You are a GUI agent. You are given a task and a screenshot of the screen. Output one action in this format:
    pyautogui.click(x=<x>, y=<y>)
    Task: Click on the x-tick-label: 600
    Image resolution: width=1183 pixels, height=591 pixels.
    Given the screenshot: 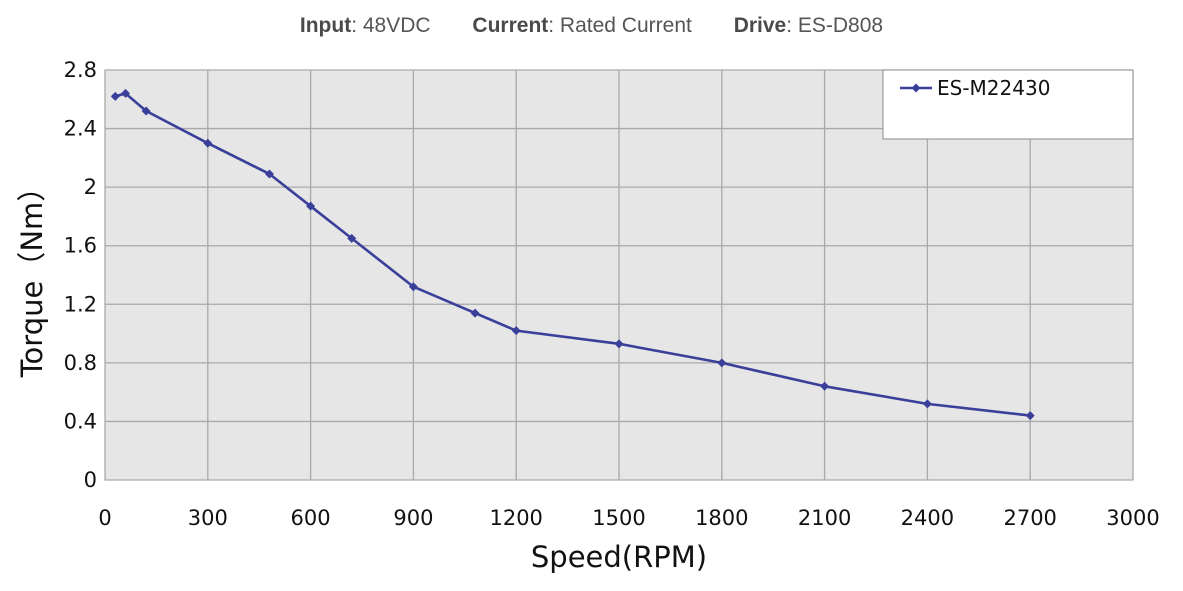 What is the action you would take?
    pyautogui.click(x=311, y=518)
    